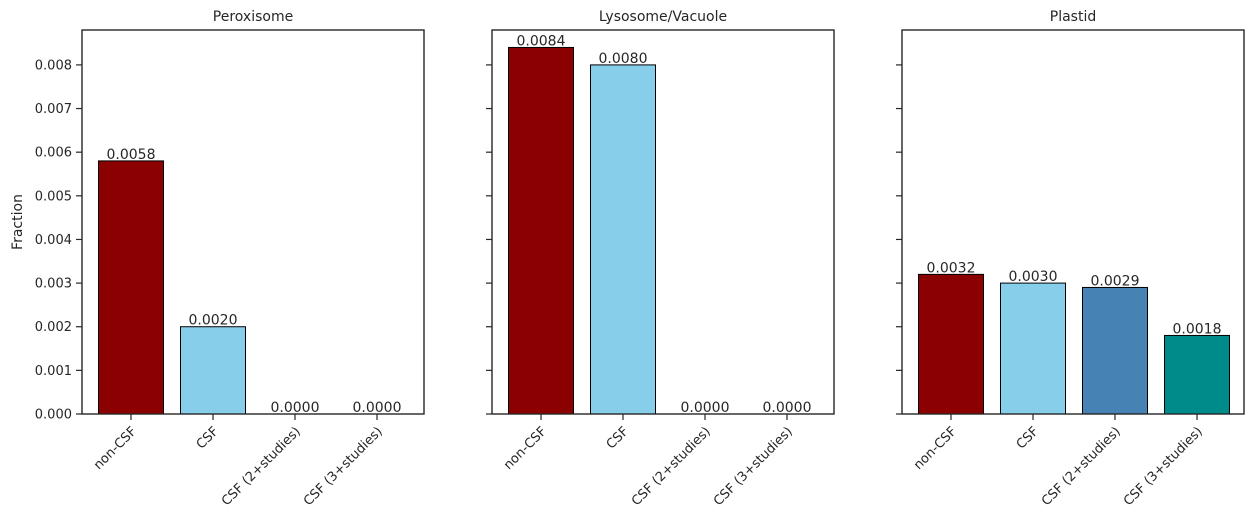  What do you see at coordinates (623, 59) in the screenshot?
I see `bar-value-label: 0.0080` at bounding box center [623, 59].